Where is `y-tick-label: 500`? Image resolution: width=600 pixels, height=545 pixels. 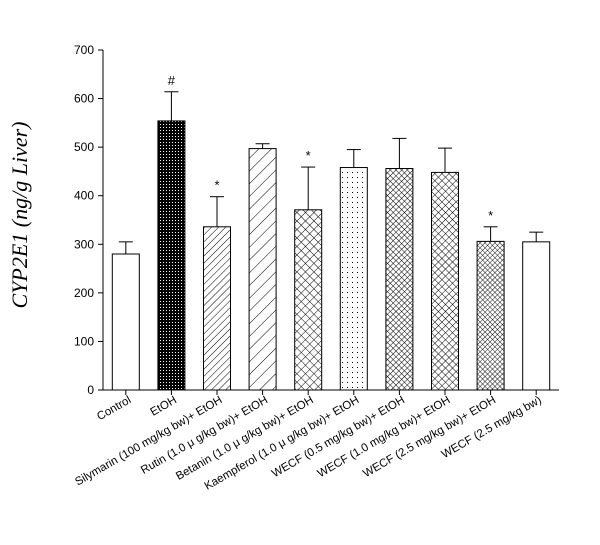
y-tick-label: 500 is located at coordinates (84, 147).